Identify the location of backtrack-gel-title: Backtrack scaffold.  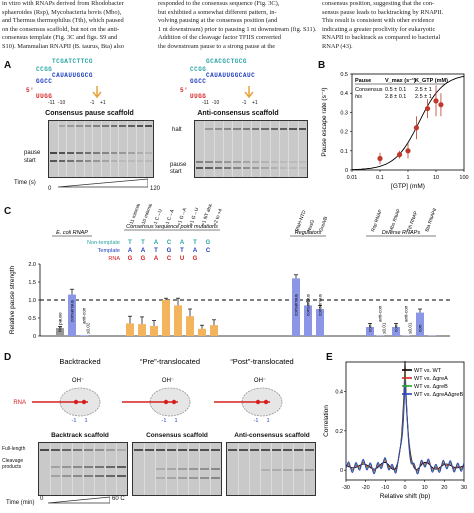
(80, 435).